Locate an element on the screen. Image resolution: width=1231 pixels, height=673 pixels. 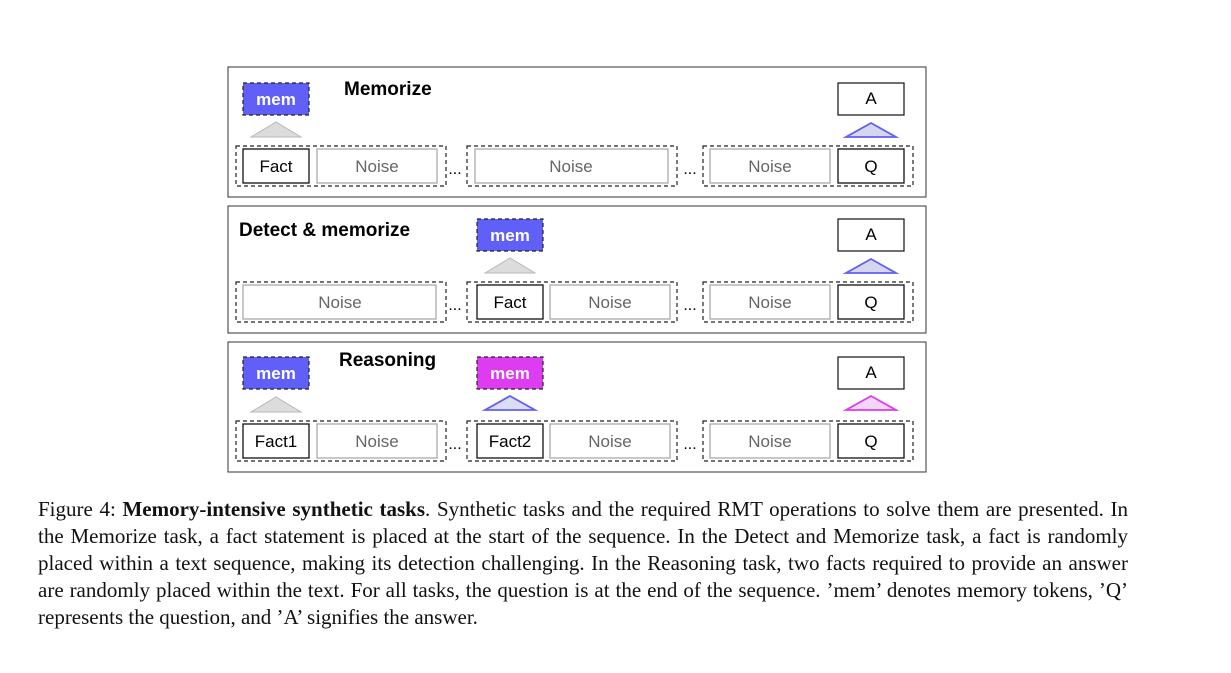
fact-token-label: Fact2 is located at coordinates (510, 441).